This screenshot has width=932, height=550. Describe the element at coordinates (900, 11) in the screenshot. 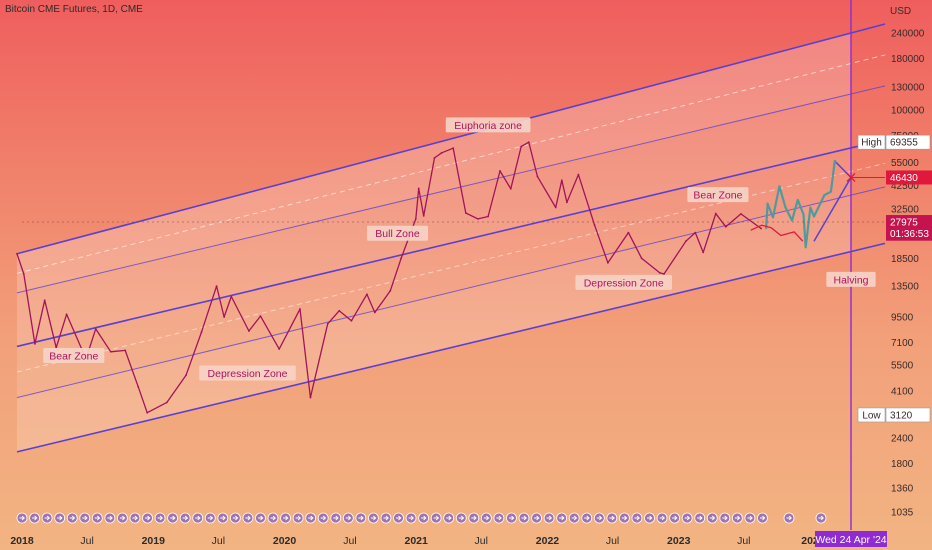

I see `y-axis-unit: USD` at that location.